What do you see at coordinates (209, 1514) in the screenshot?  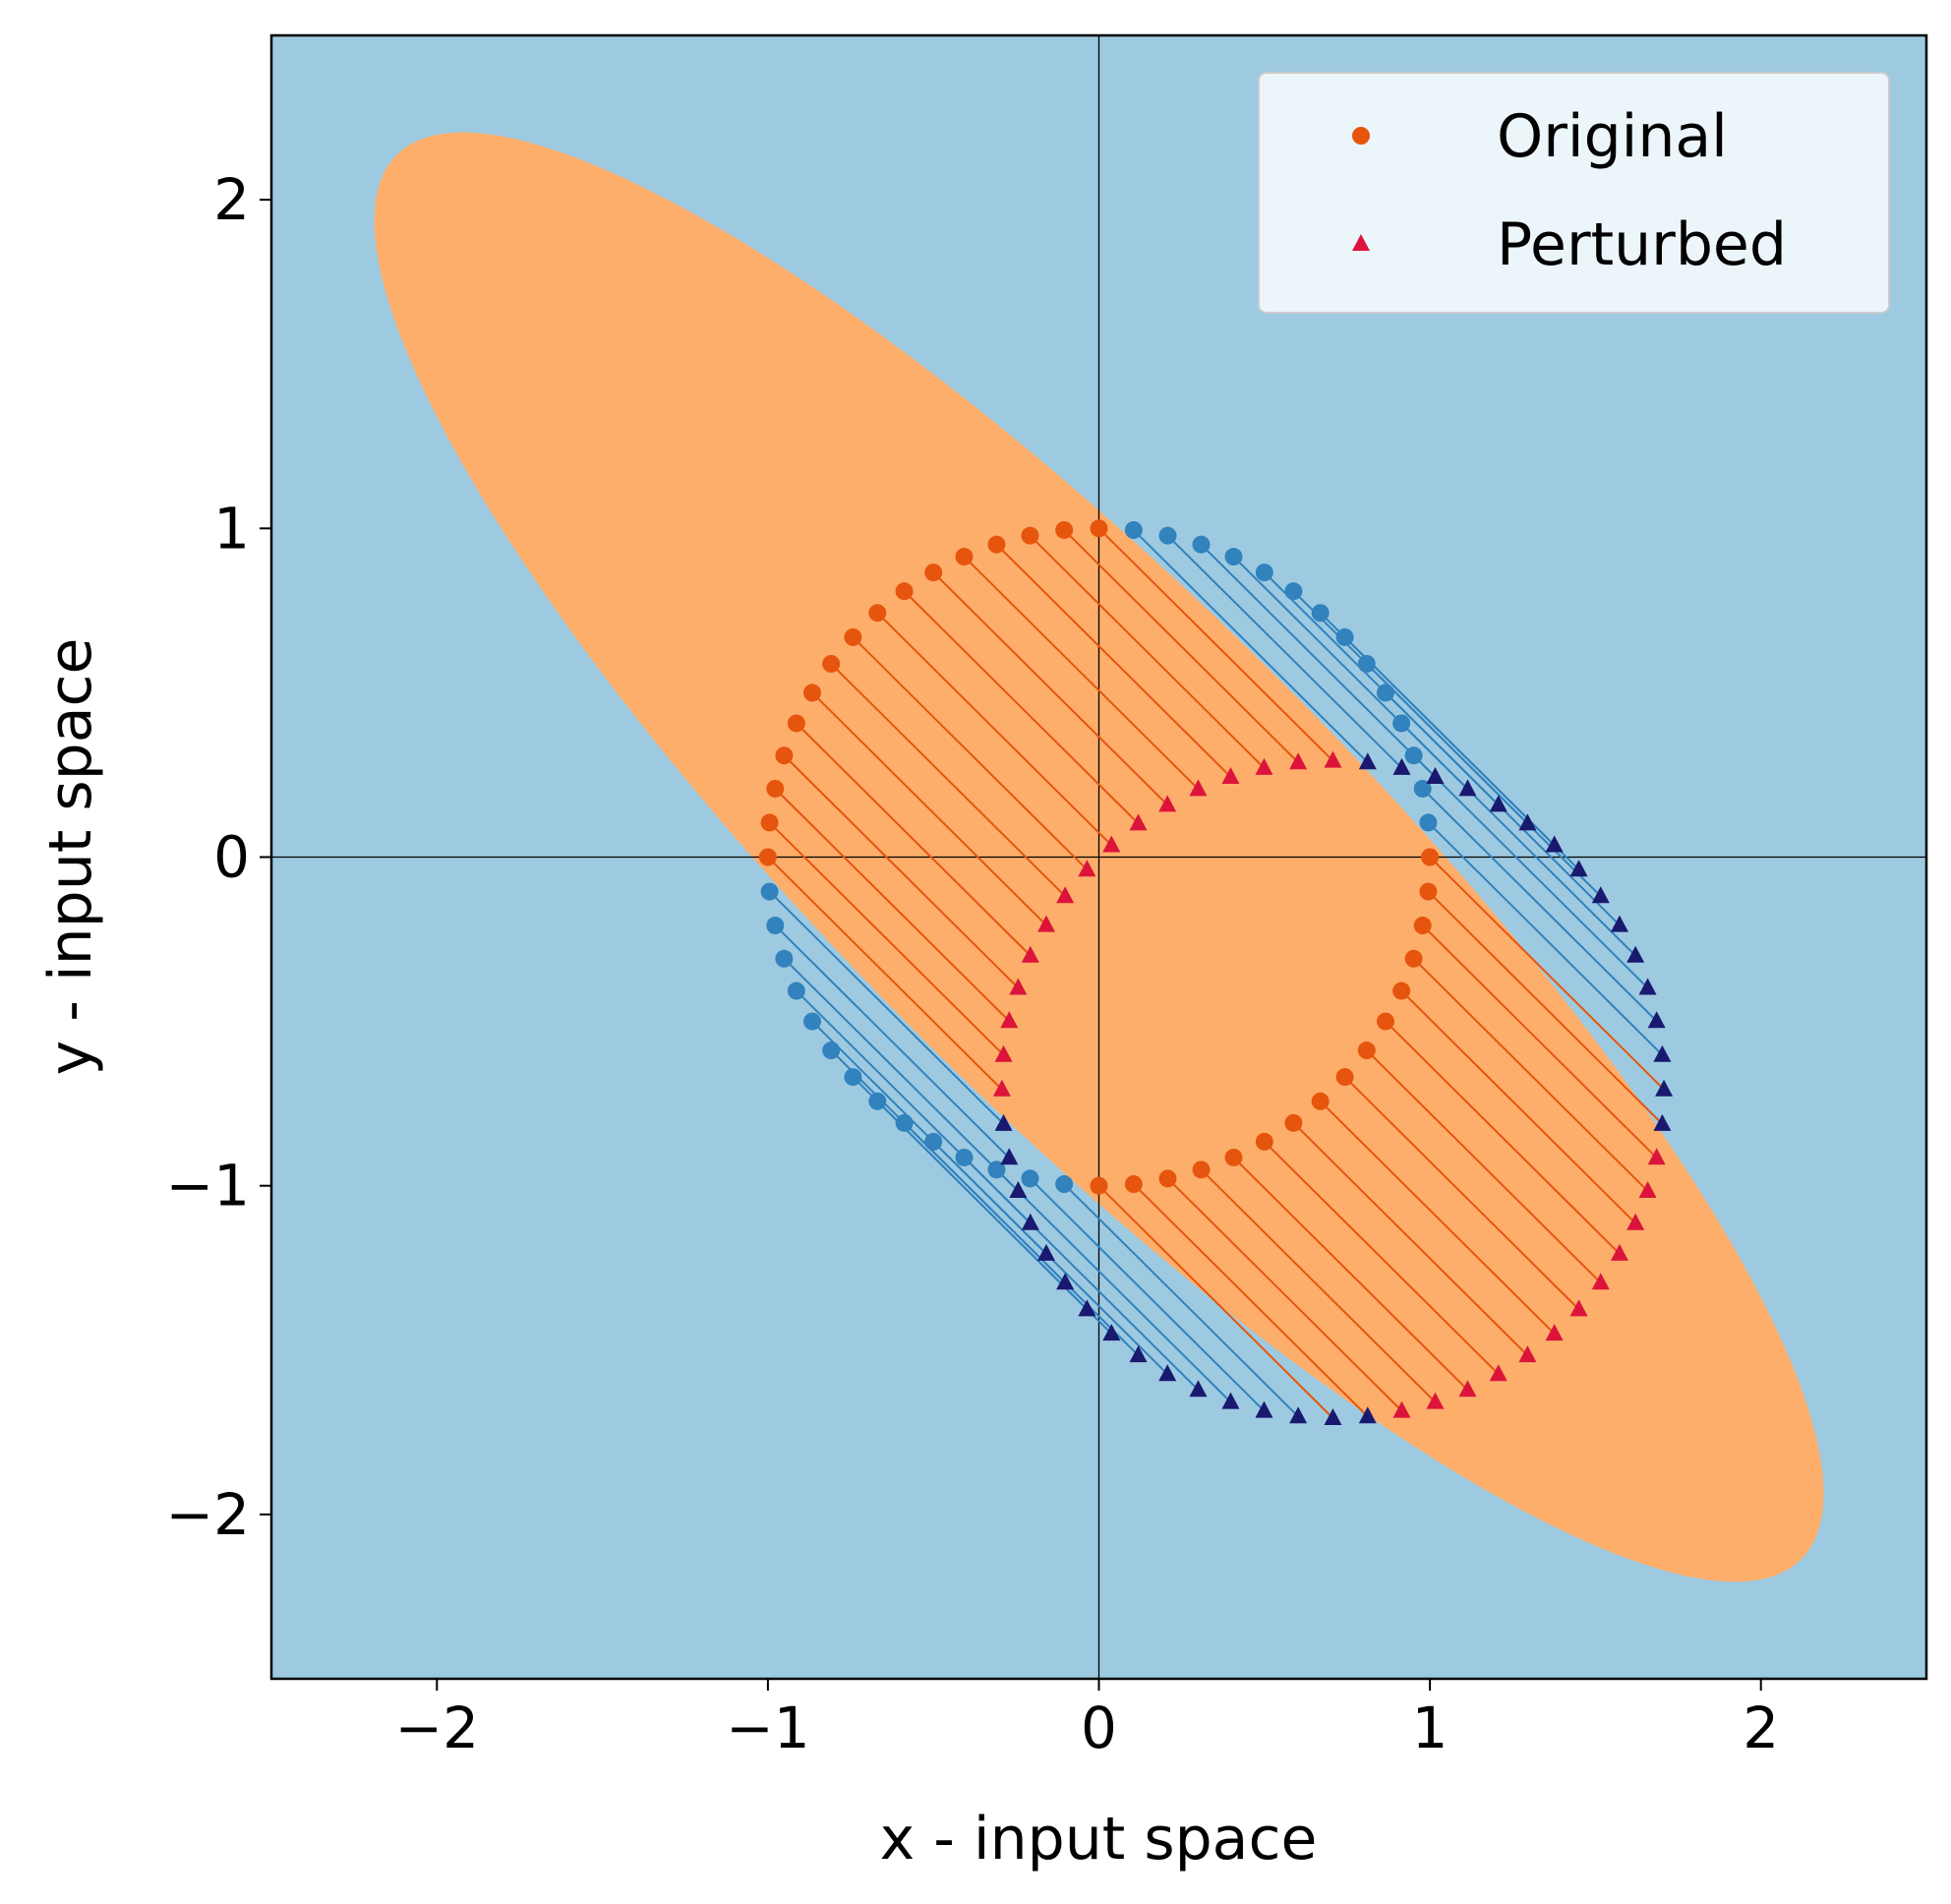 I see `y-tick-label: −2` at bounding box center [209, 1514].